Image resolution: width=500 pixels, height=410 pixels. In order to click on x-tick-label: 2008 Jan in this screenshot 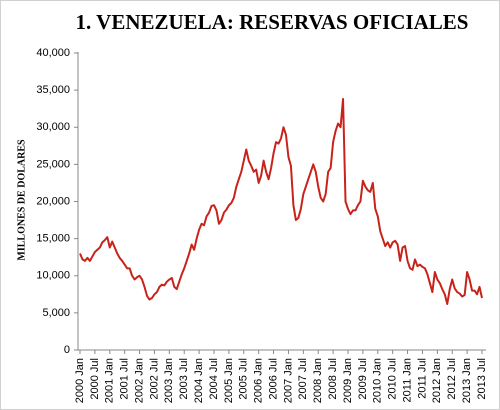, I will do `click(318, 380)`.